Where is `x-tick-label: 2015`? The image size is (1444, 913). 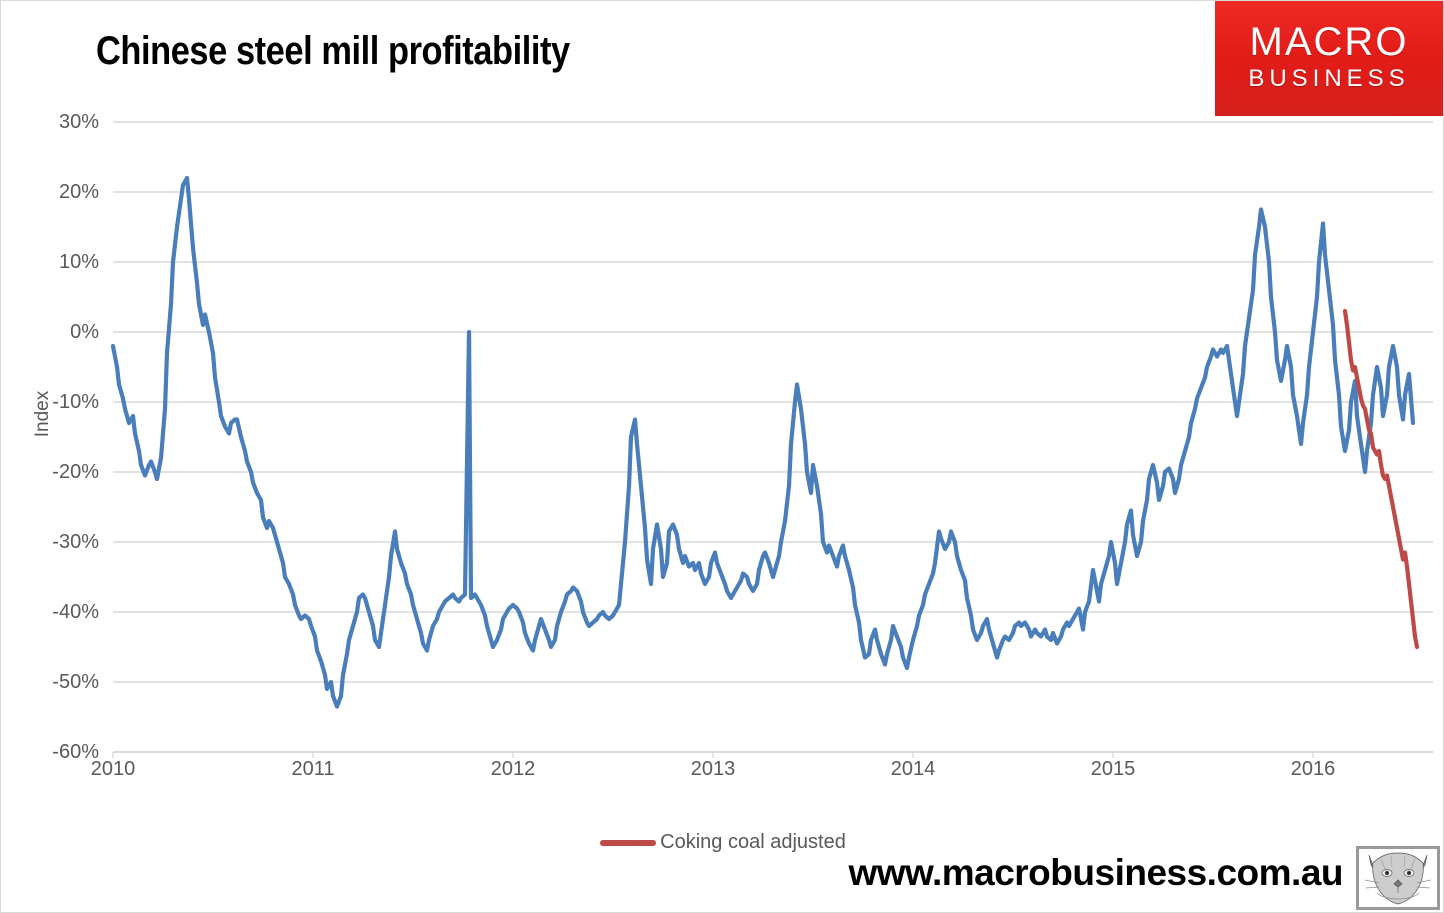
x-tick-label: 2015 is located at coordinates (1113, 769).